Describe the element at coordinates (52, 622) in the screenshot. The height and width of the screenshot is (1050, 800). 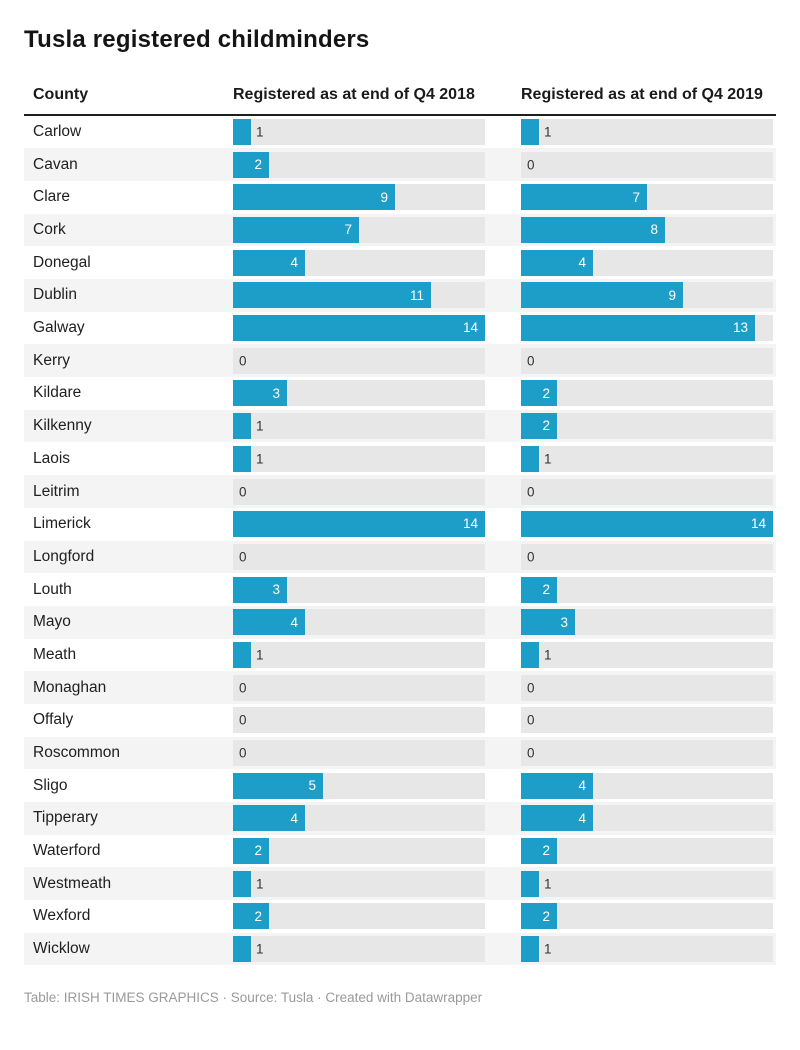
I see `county-label: Mayo` at that location.